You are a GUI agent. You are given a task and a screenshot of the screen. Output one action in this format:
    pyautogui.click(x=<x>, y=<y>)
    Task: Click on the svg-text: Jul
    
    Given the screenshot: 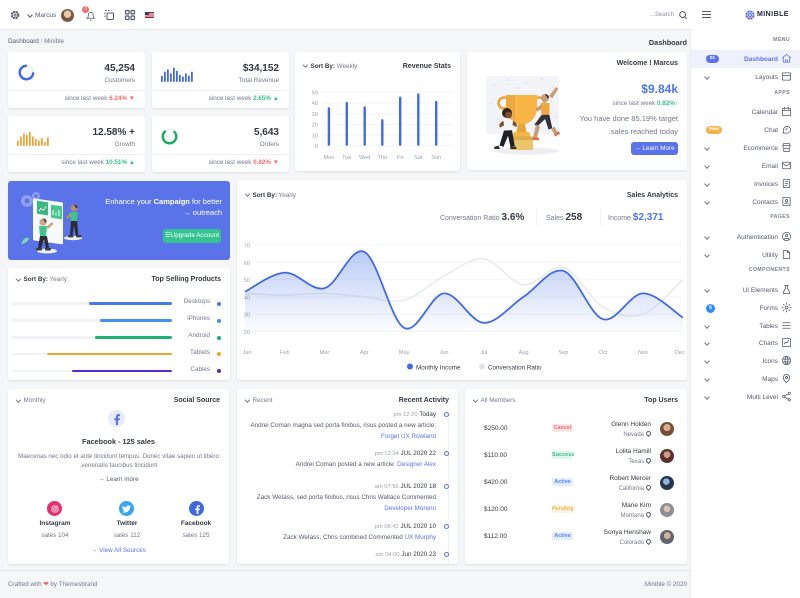 What is the action you would take?
    pyautogui.click(x=483, y=353)
    